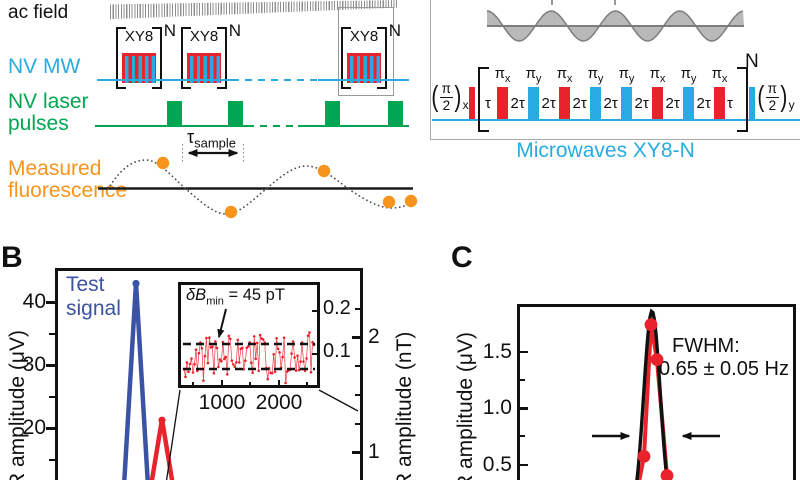  I want to click on nv-laser-label-line1: NV laser, so click(48, 101).